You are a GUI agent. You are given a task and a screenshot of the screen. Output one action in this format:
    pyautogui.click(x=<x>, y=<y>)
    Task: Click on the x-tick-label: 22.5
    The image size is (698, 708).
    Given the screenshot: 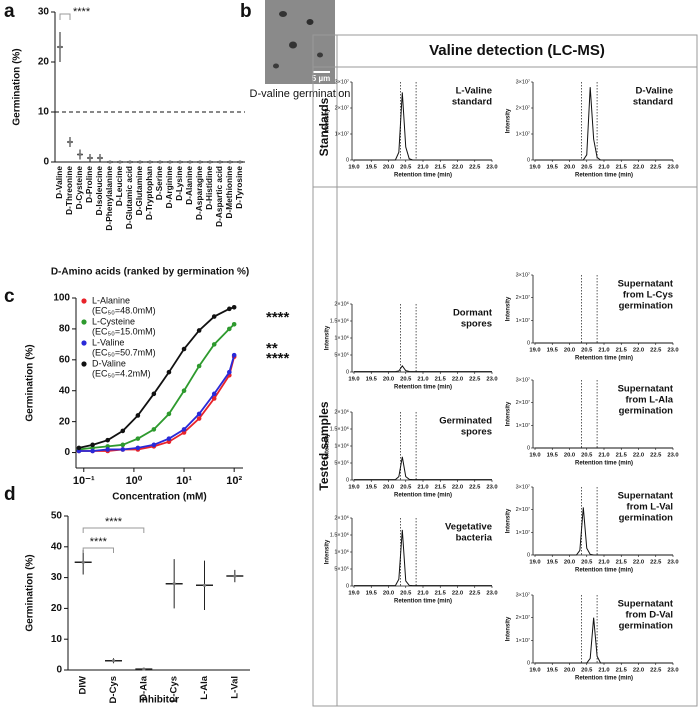 What is the action you would take?
    pyautogui.click(x=475, y=380)
    